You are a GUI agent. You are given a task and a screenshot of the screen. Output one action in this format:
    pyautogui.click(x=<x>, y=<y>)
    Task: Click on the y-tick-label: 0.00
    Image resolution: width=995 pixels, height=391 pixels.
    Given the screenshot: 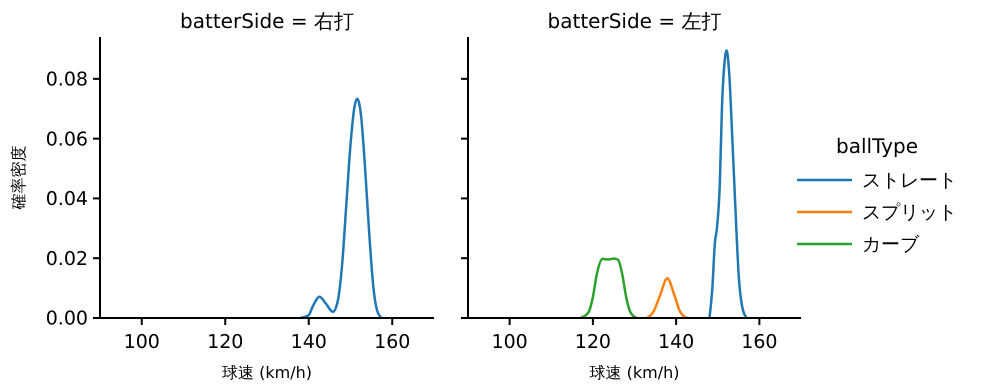 What is the action you would take?
    pyautogui.click(x=67, y=319)
    